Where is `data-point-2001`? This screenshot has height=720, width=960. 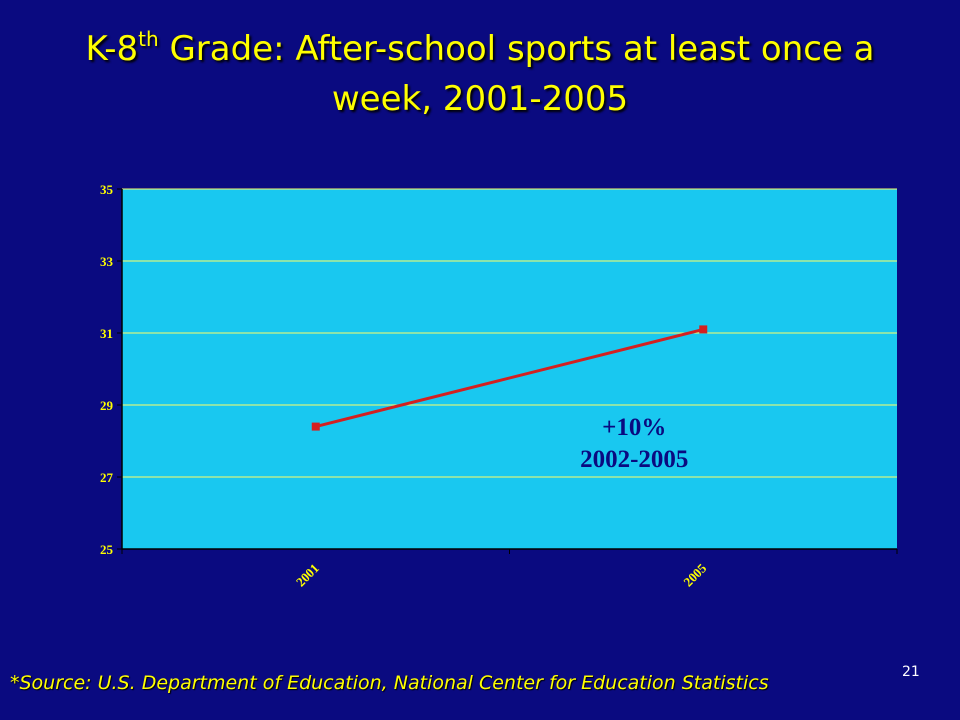 data-point-2001 is located at coordinates (315, 426).